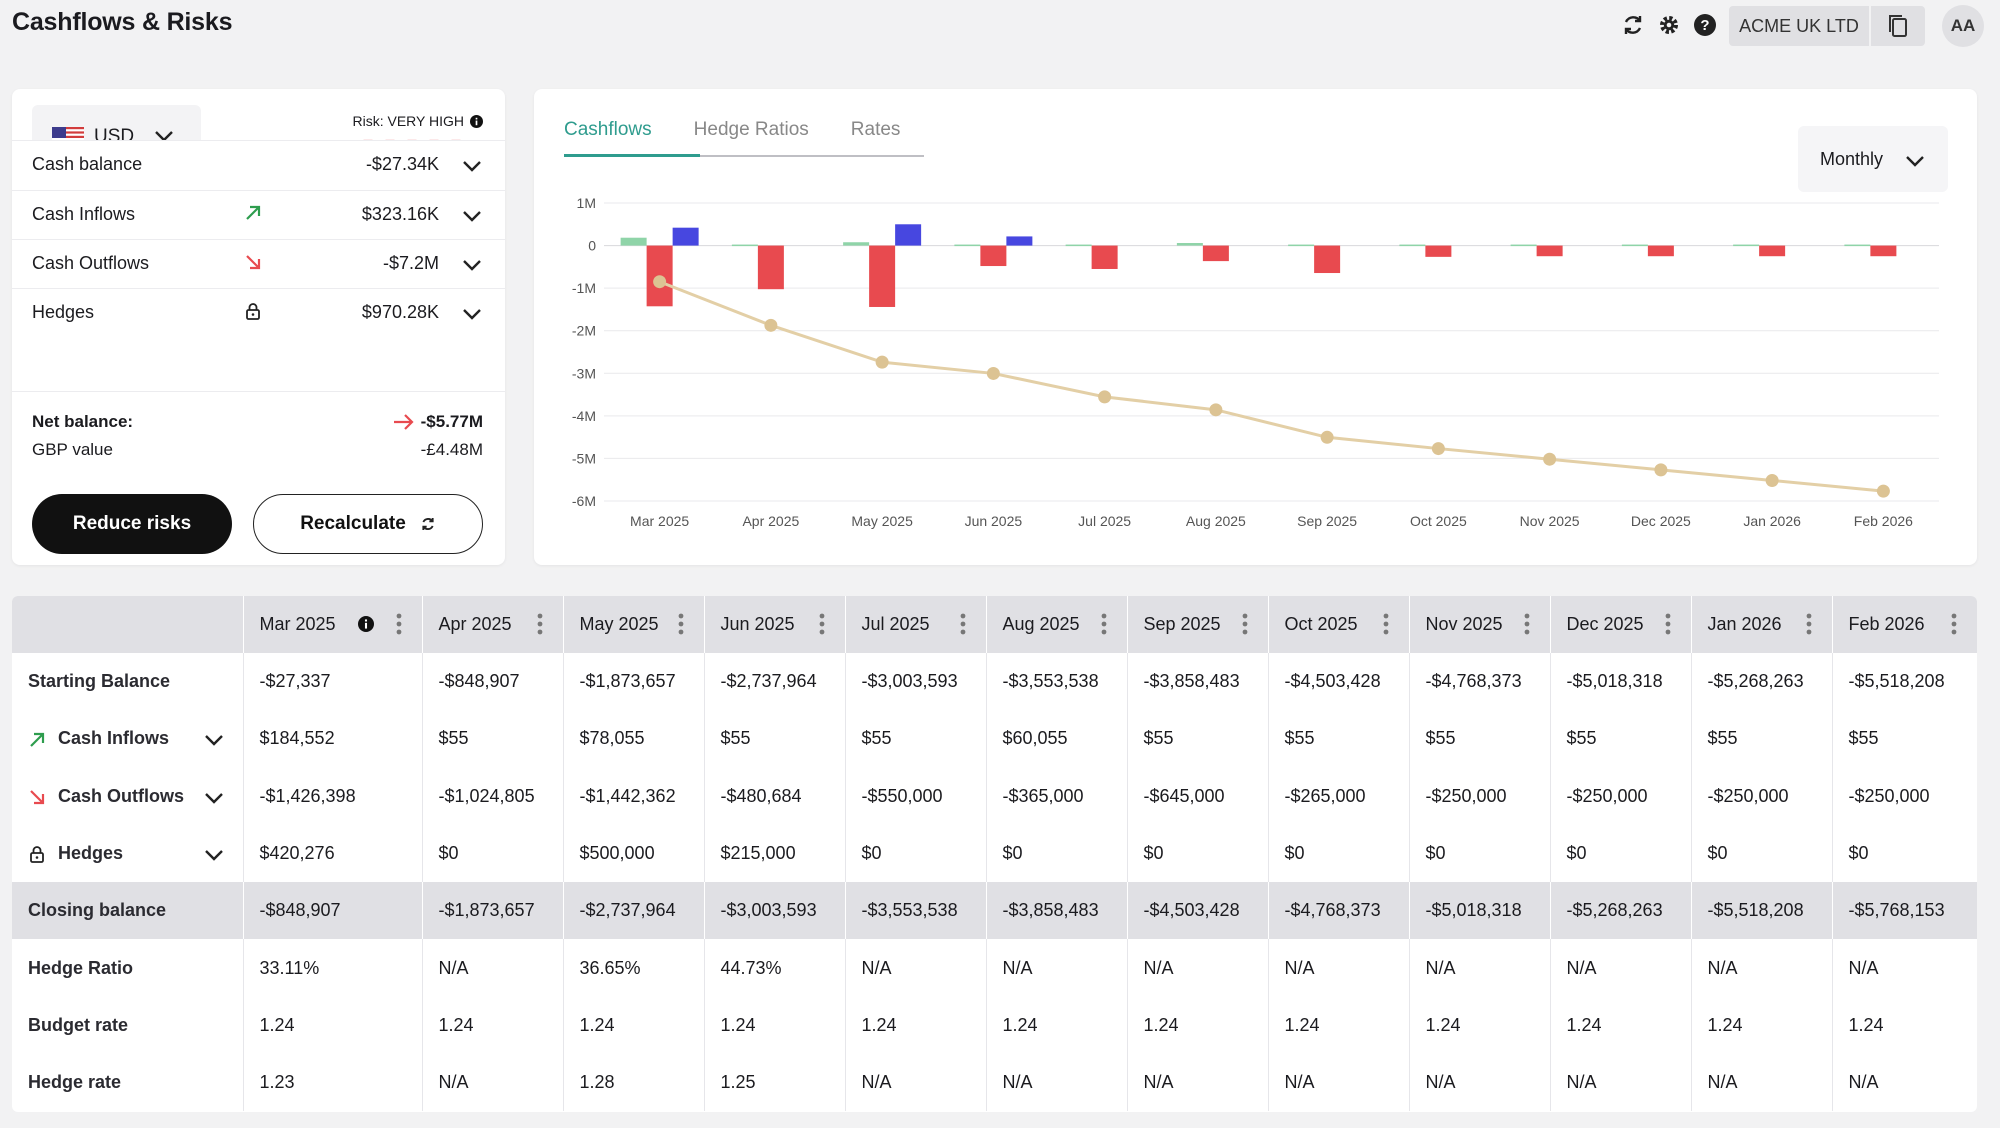 Image resolution: width=2000 pixels, height=1128 pixels. What do you see at coordinates (37, 740) in the screenshot?
I see `row-icon` at bounding box center [37, 740].